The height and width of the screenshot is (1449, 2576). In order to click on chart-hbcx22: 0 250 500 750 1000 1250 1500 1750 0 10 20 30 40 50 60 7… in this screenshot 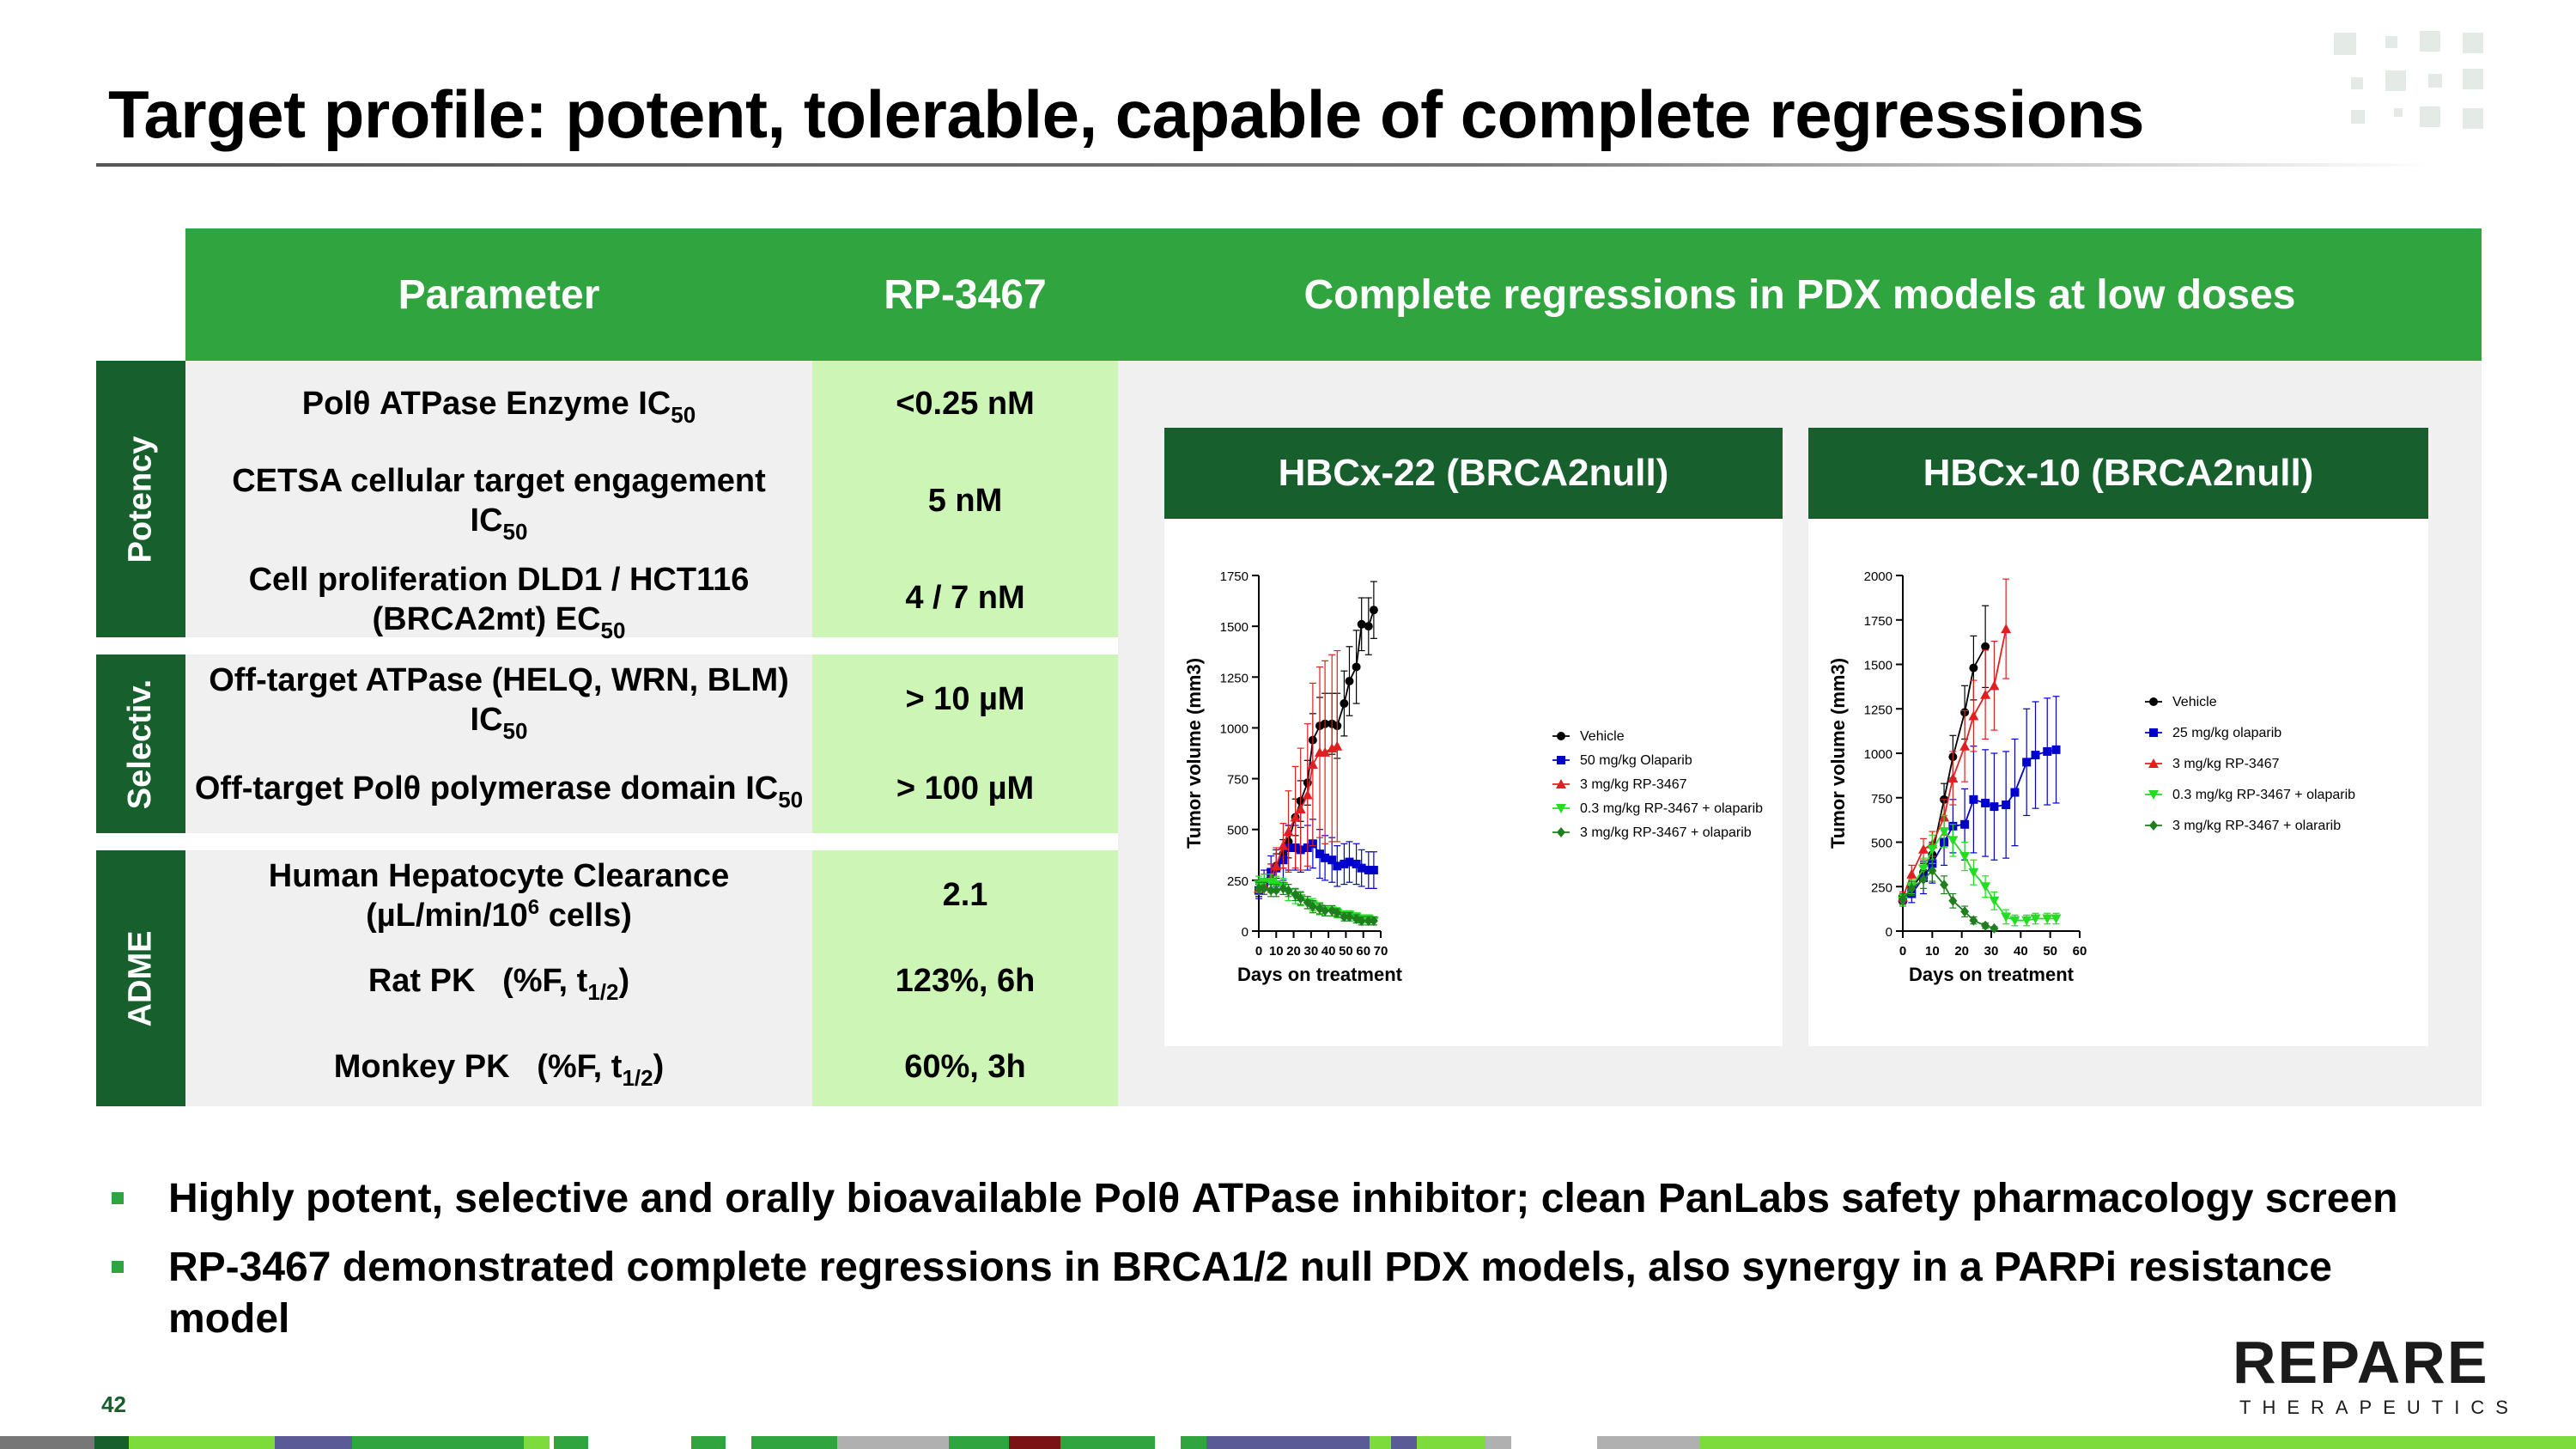, I will do `click(1473, 777)`.